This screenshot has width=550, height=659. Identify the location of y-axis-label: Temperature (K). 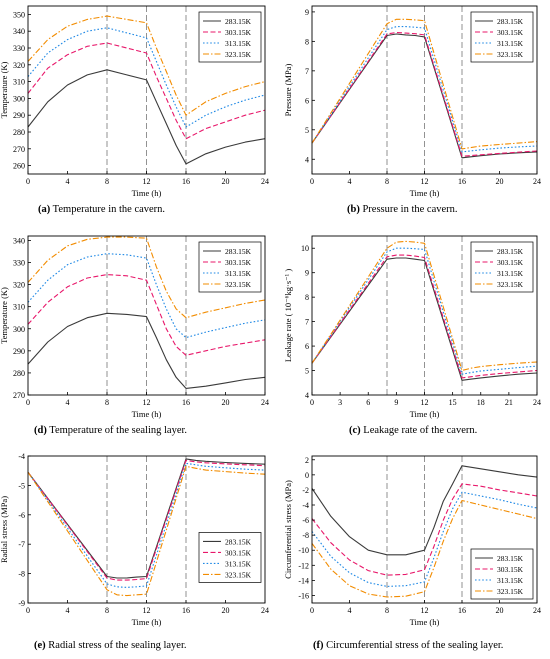
(4, 89).